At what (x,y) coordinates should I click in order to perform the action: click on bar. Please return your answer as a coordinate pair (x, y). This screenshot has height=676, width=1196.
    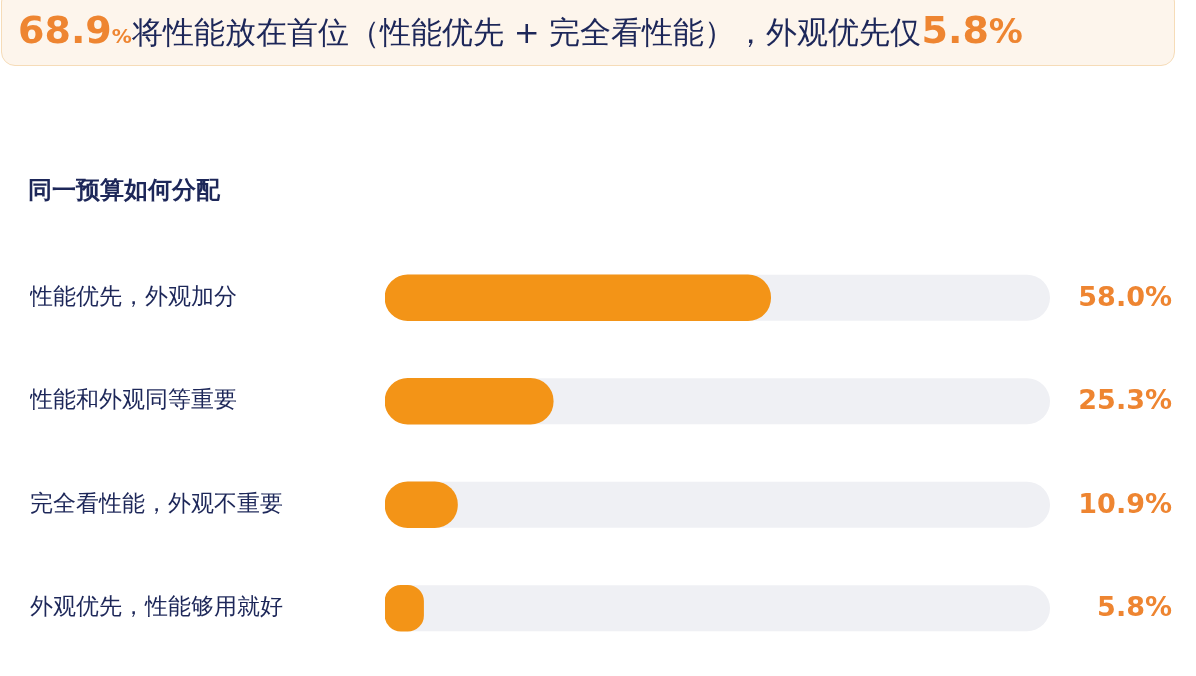
    Looking at the image, I should click on (469, 401).